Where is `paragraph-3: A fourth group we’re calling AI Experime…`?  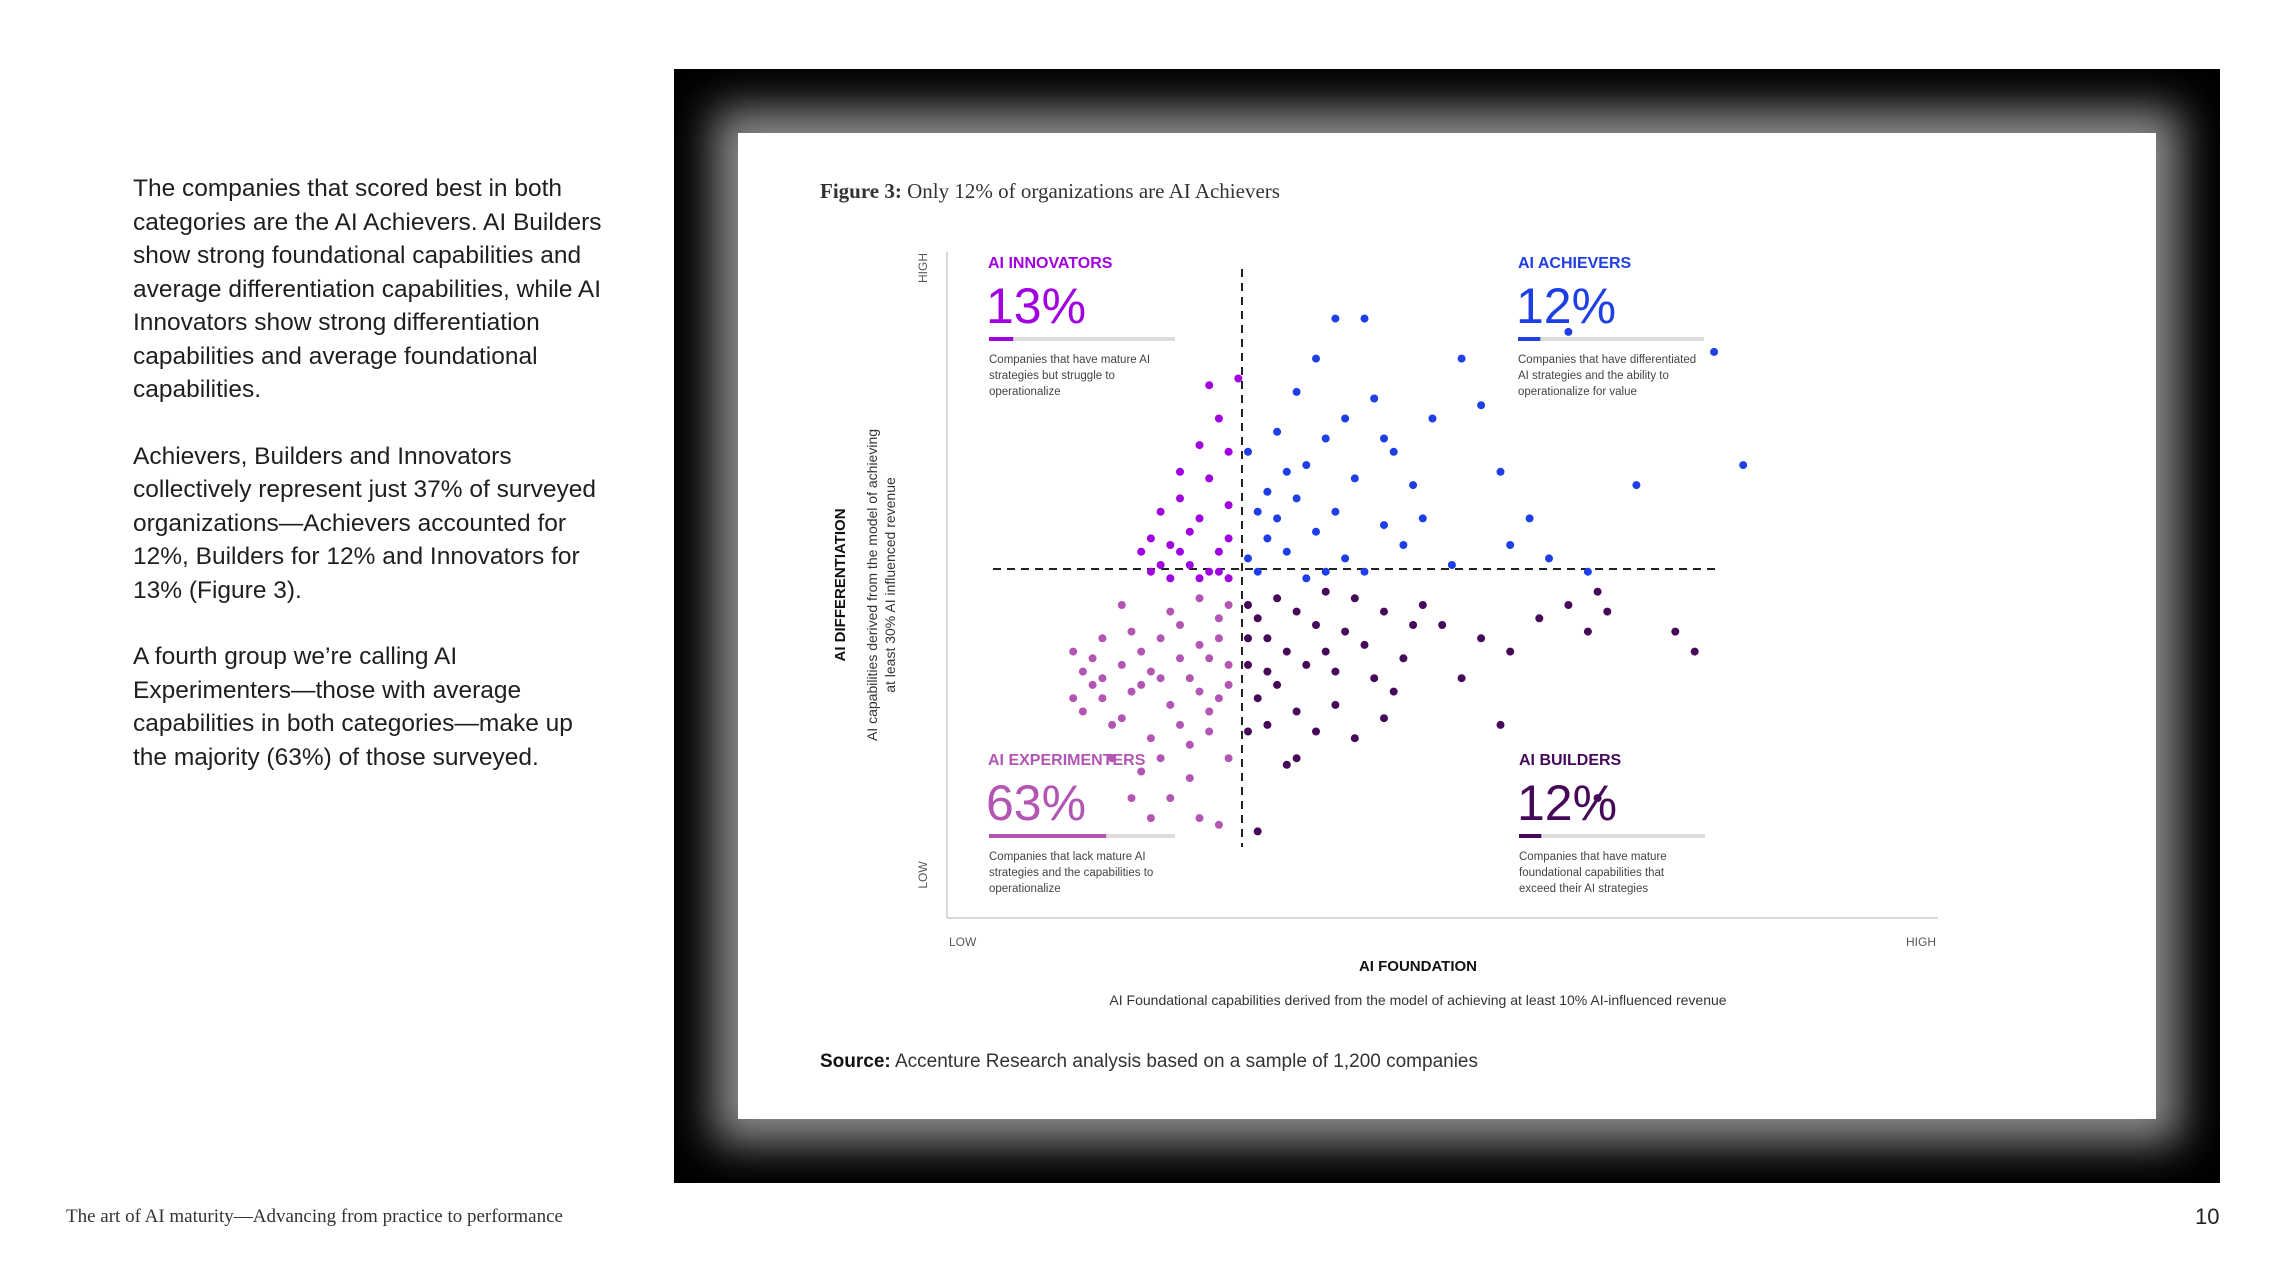
paragraph-3: A fourth group we’re calling AI Experime… is located at coordinates (353, 707).